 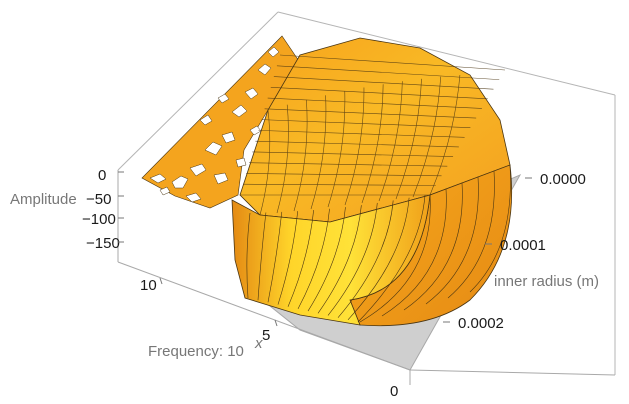 What do you see at coordinates (481, 323) in the screenshot?
I see `y-tick-label: 0.0002` at bounding box center [481, 323].